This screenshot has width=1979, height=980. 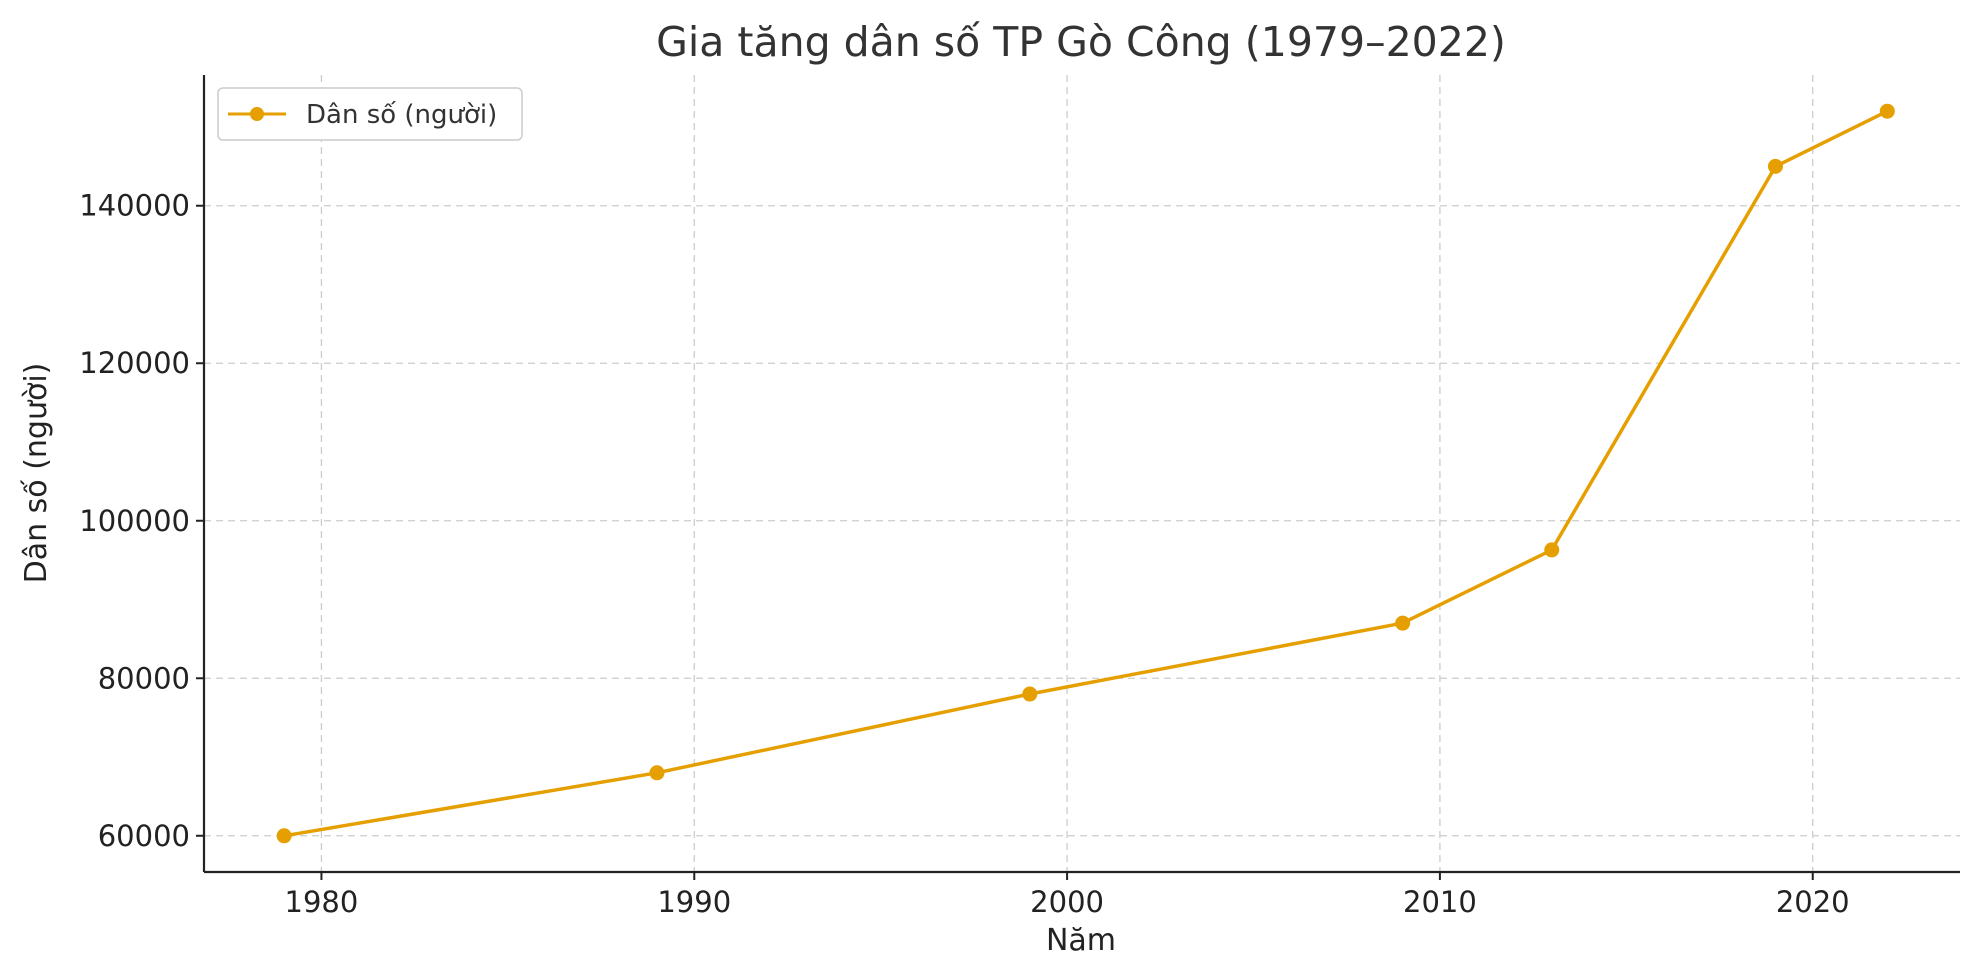 I want to click on legend-marker-icon, so click(x=257, y=114).